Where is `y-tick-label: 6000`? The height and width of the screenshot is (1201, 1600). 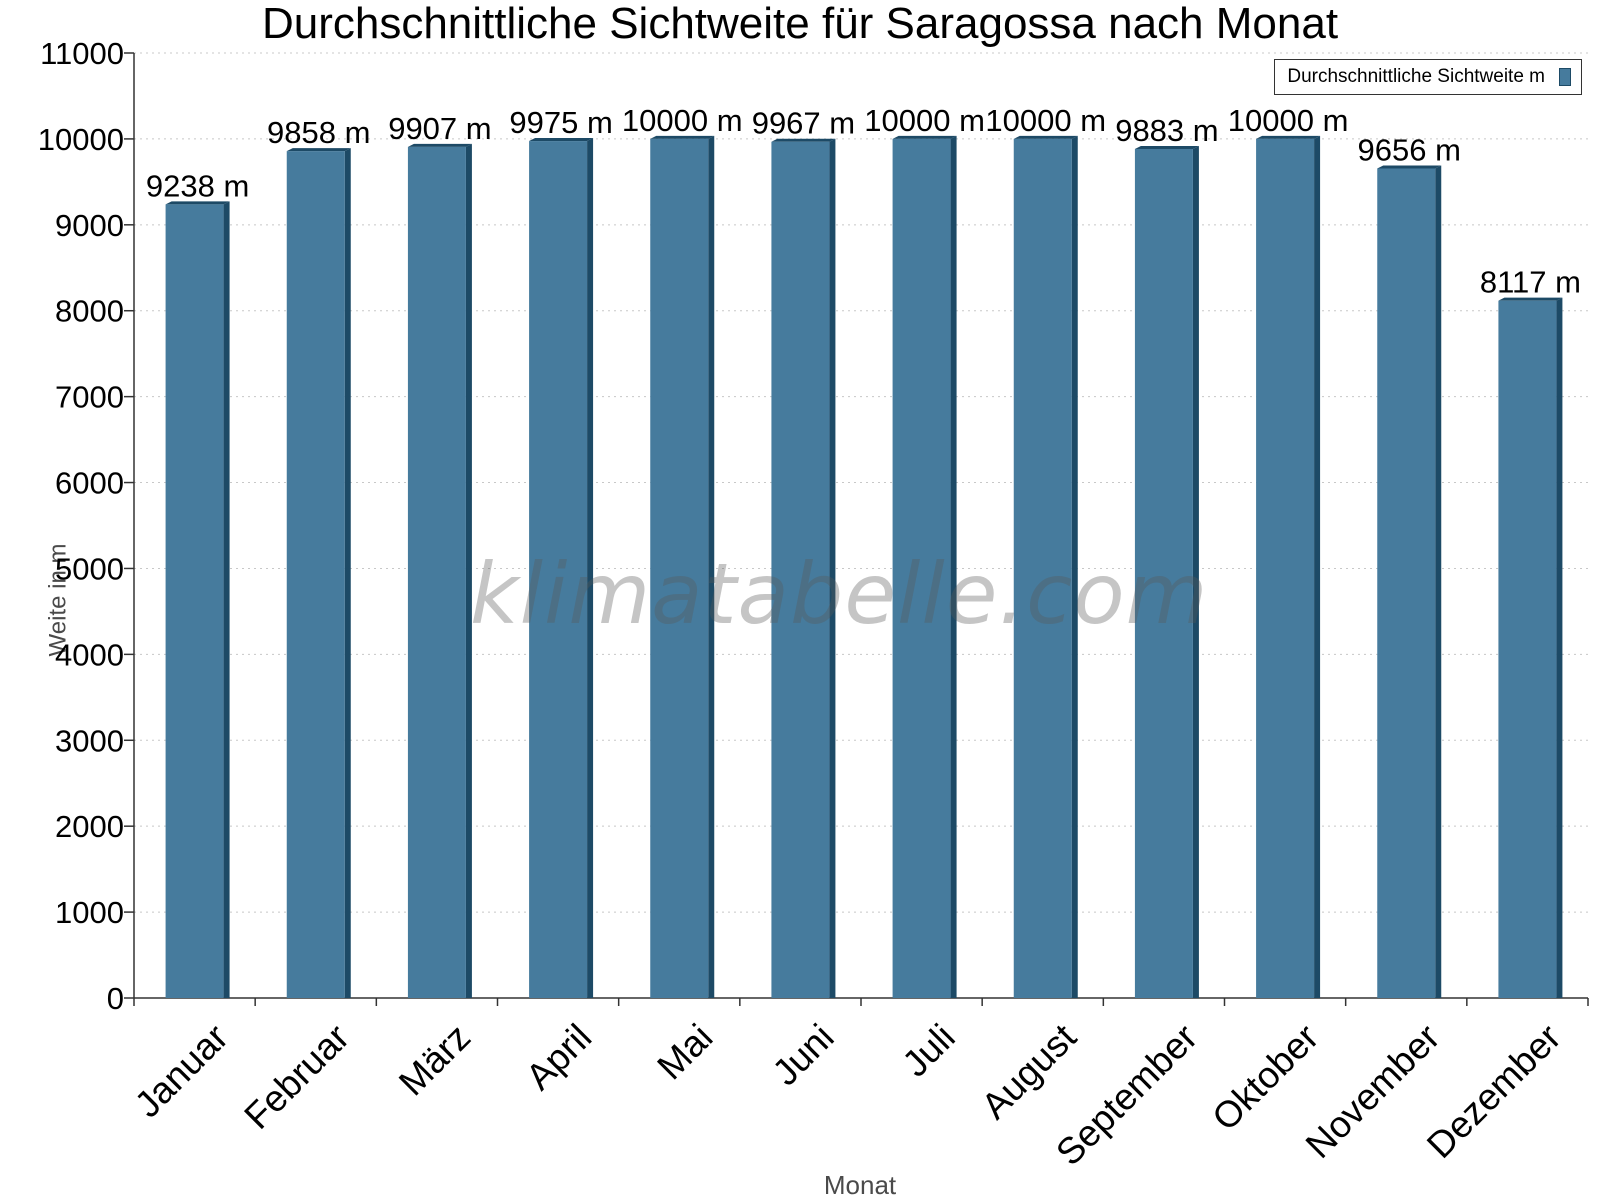
y-tick-label: 6000 is located at coordinates (89, 483).